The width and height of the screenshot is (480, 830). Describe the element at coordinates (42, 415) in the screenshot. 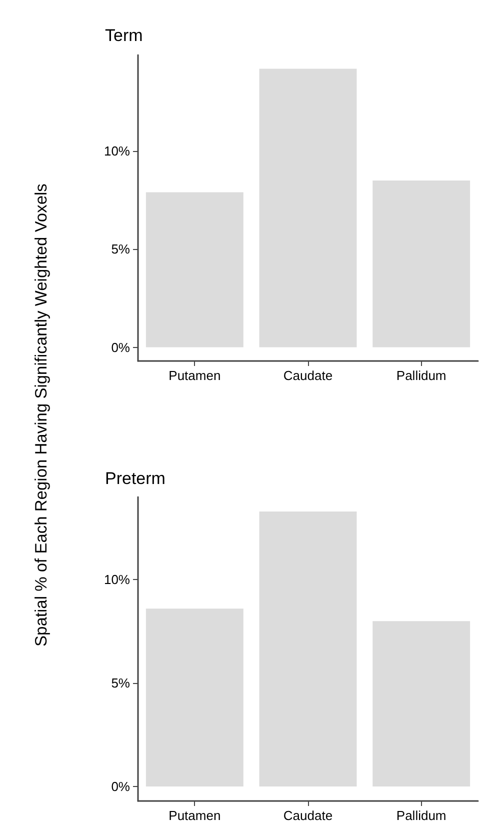

I see `y-axis-title: Spatial % of Each Region Having Significantly Weighted Voxels` at that location.